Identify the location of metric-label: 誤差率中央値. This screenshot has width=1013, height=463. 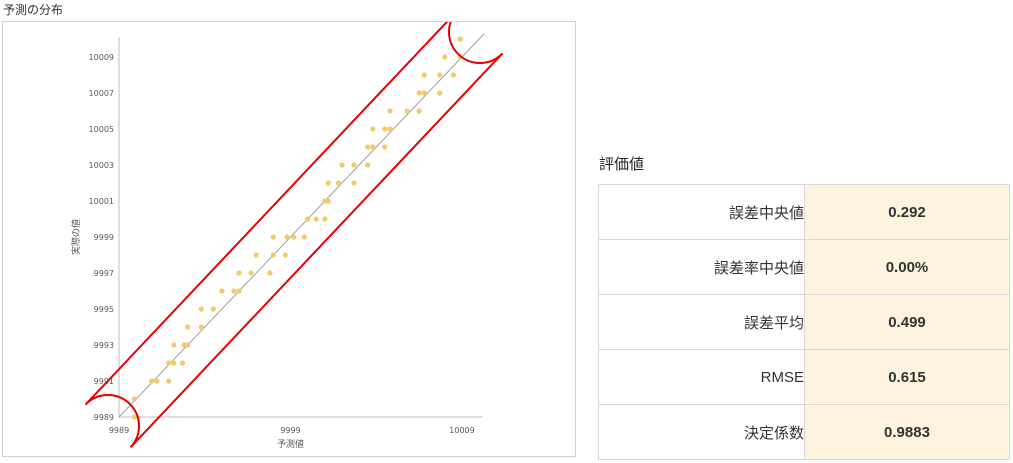
(701, 267).